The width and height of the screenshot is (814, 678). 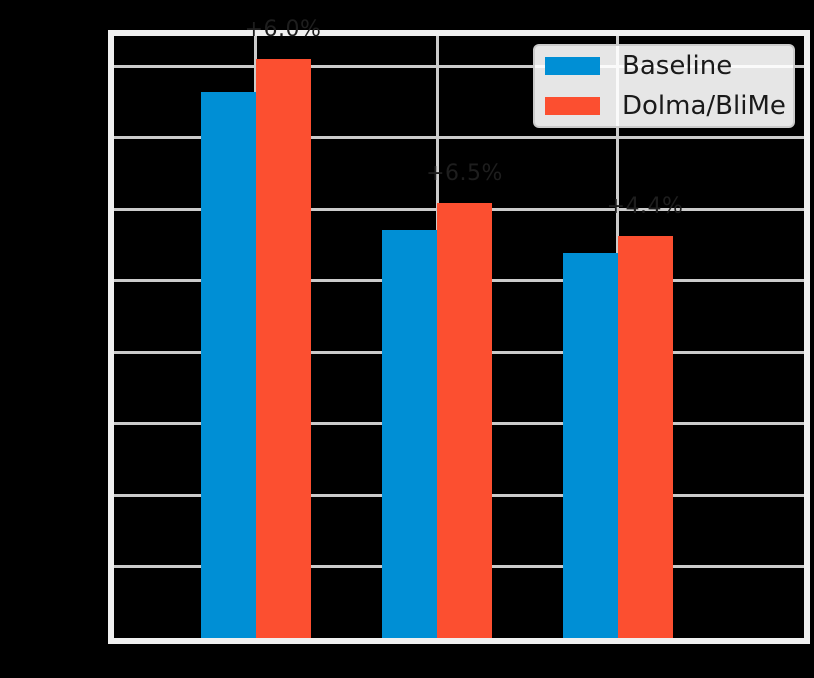 I want to click on legend-swatch-baseline, so click(x=572, y=66).